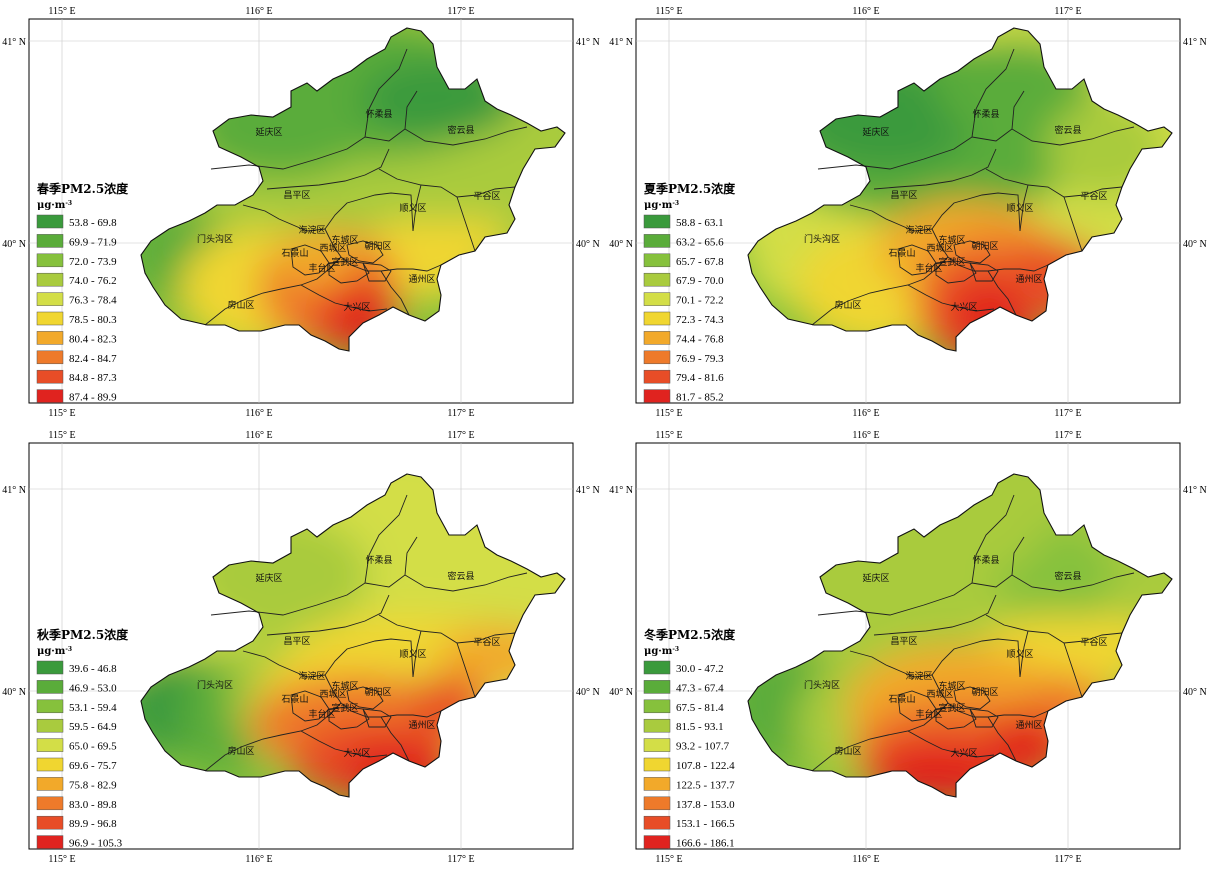  What do you see at coordinates (1093, 642) in the screenshot?
I see `district-label: 平谷区` at bounding box center [1093, 642].